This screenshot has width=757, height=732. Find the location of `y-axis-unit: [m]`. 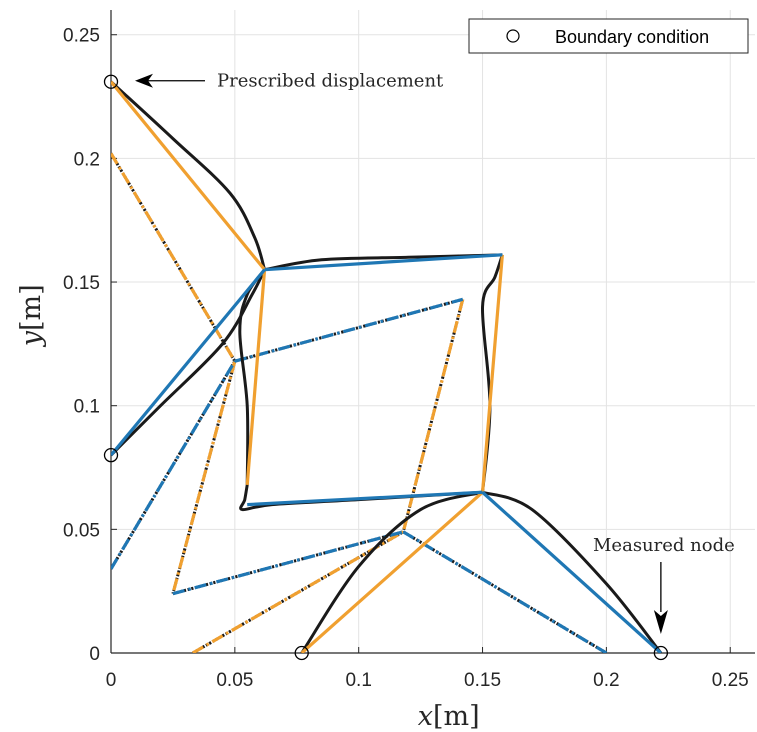

y-axis-unit: [m] is located at coordinates (31, 307).